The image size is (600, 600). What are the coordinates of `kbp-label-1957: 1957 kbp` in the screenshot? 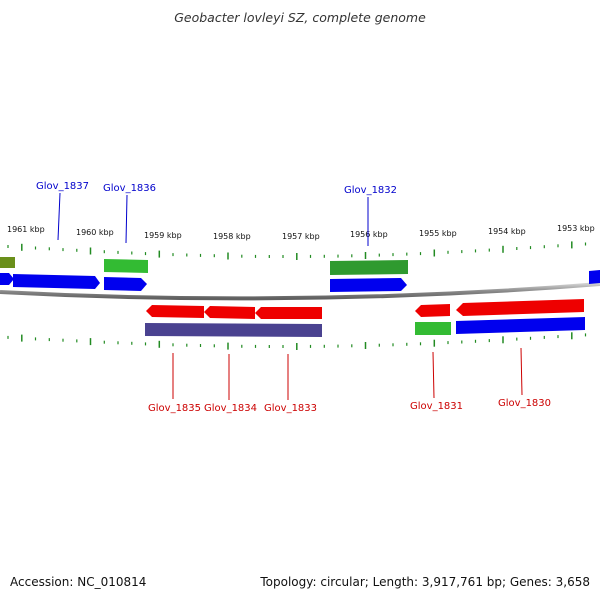 It's located at (301, 236).